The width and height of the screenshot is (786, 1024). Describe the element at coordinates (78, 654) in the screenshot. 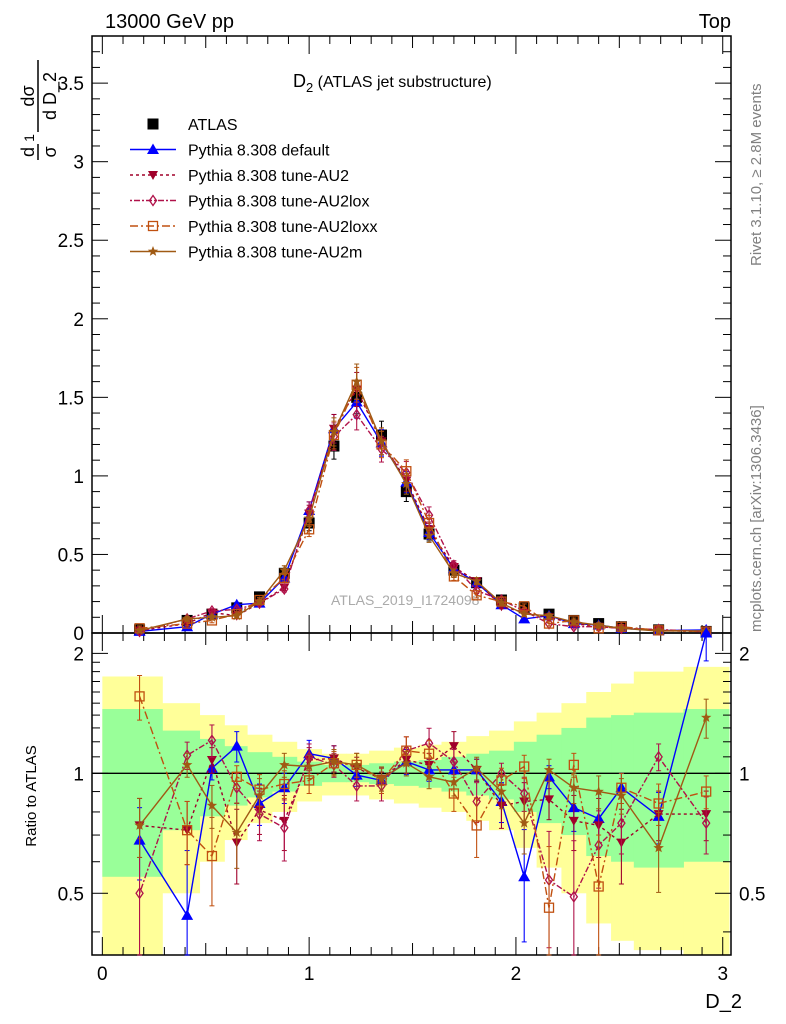

I see `ratio-y-tick-label: 2` at that location.